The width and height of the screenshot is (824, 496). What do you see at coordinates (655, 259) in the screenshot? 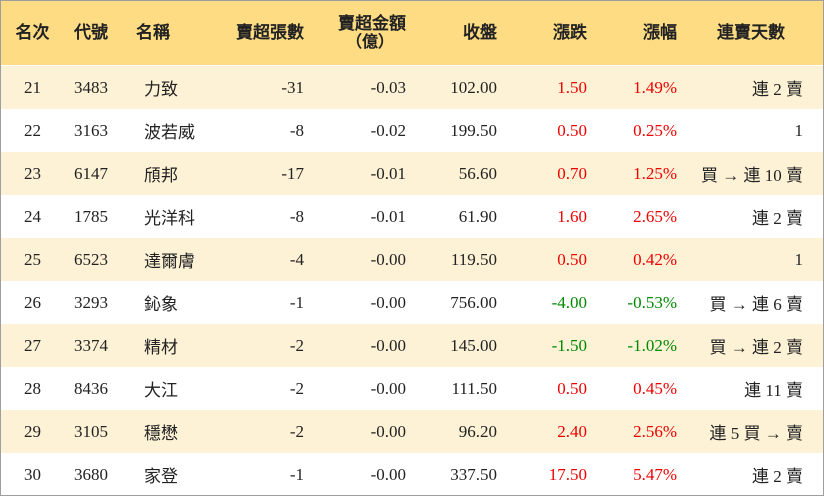
I see `cell-change-pct: 0.42%` at bounding box center [655, 259].